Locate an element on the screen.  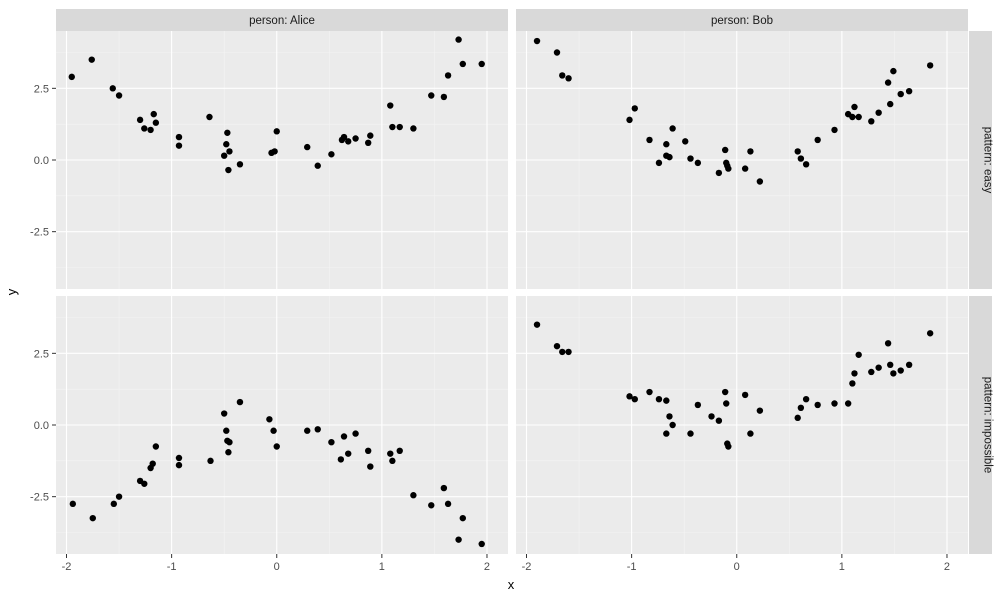
x-axis-label: x is located at coordinates (511, 584).